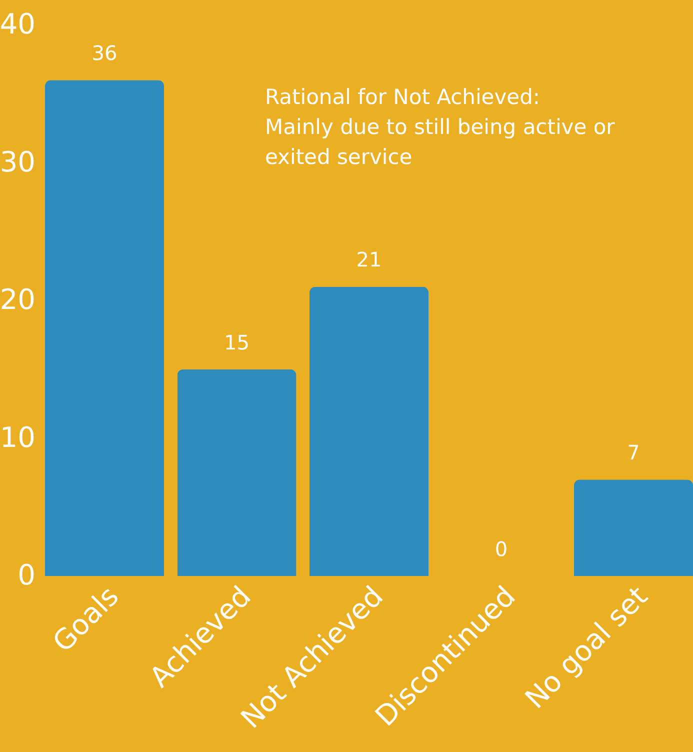 The height and width of the screenshot is (752, 693). I want to click on y-tick-label: 40, so click(18, 24).